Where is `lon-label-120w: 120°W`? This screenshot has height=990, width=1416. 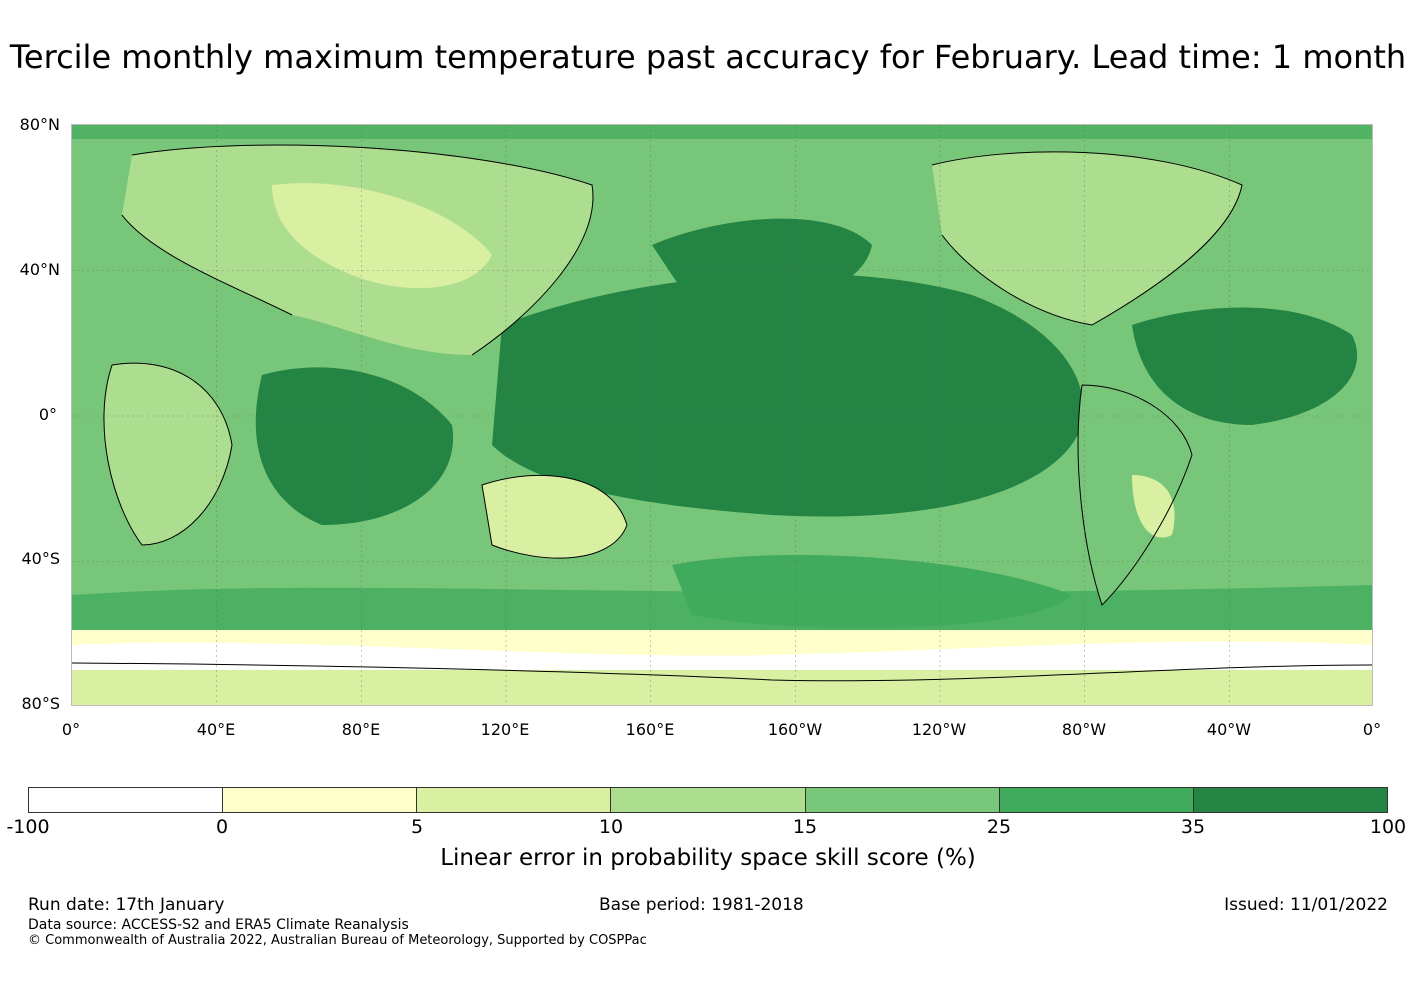
lon-label-120w: 120°W is located at coordinates (939, 729).